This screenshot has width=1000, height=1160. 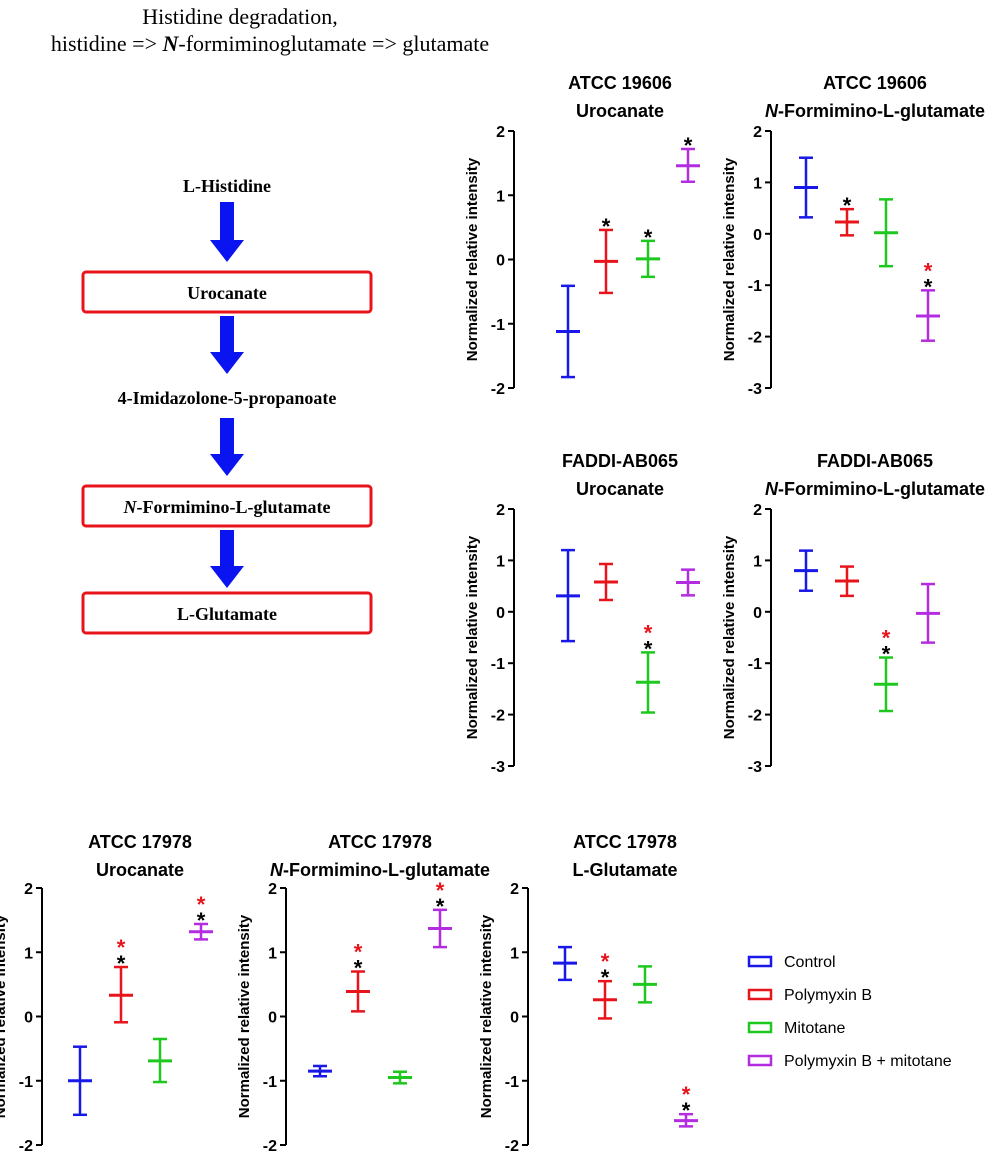 What do you see at coordinates (277, 870) in the screenshot?
I see `chart-title-italic: N` at bounding box center [277, 870].